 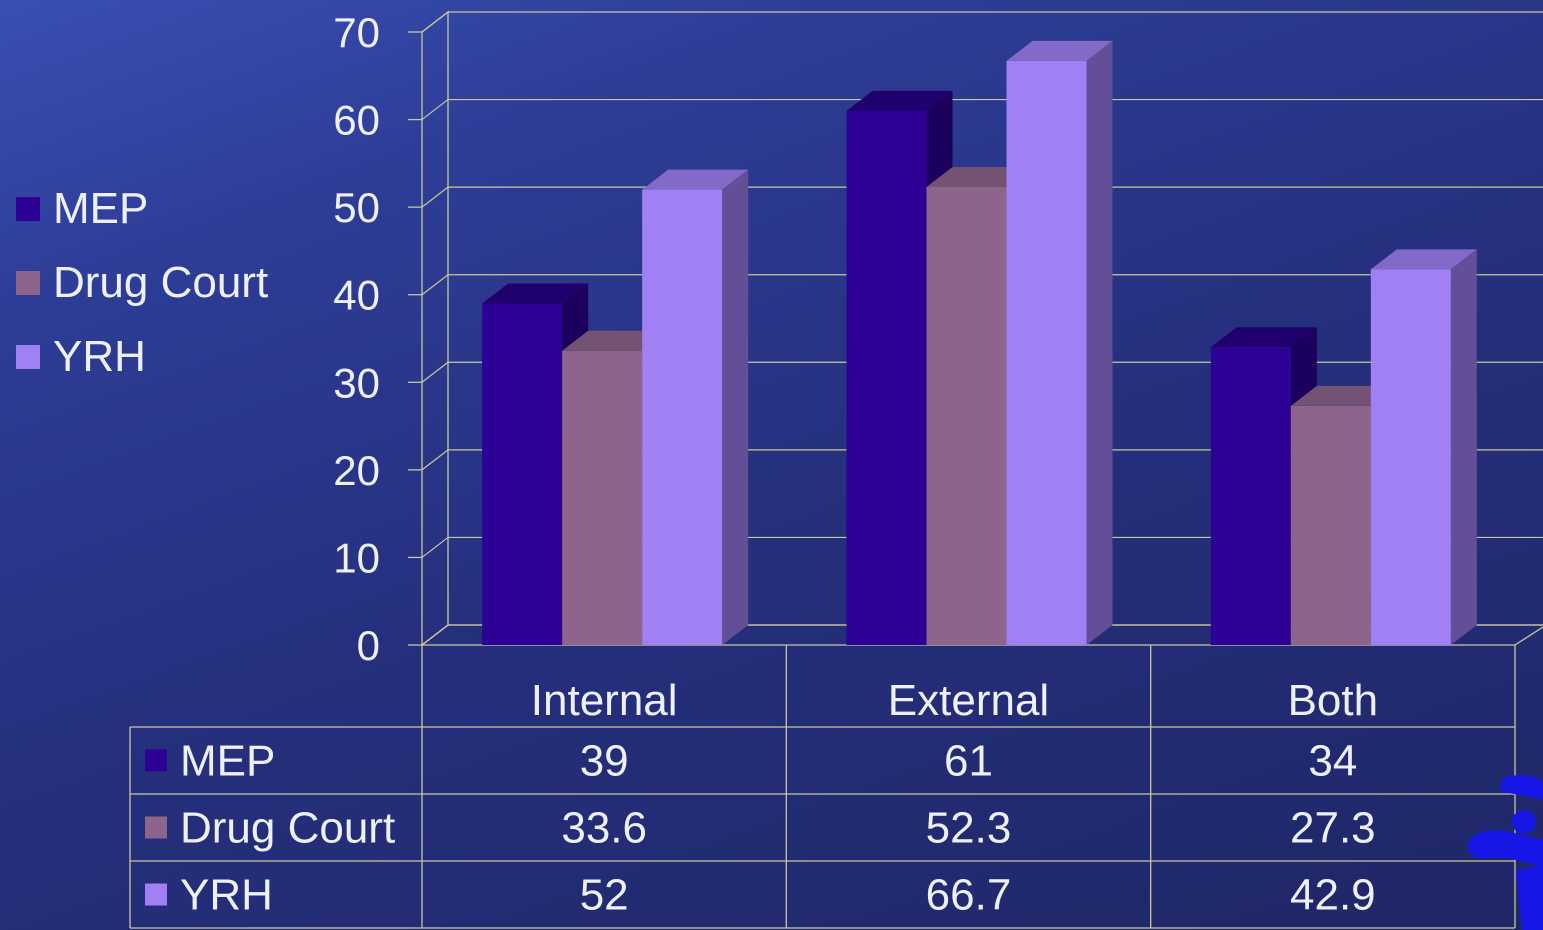 What do you see at coordinates (604, 828) in the screenshot?
I see `table-cell-drug-court-internal: 33.6` at bounding box center [604, 828].